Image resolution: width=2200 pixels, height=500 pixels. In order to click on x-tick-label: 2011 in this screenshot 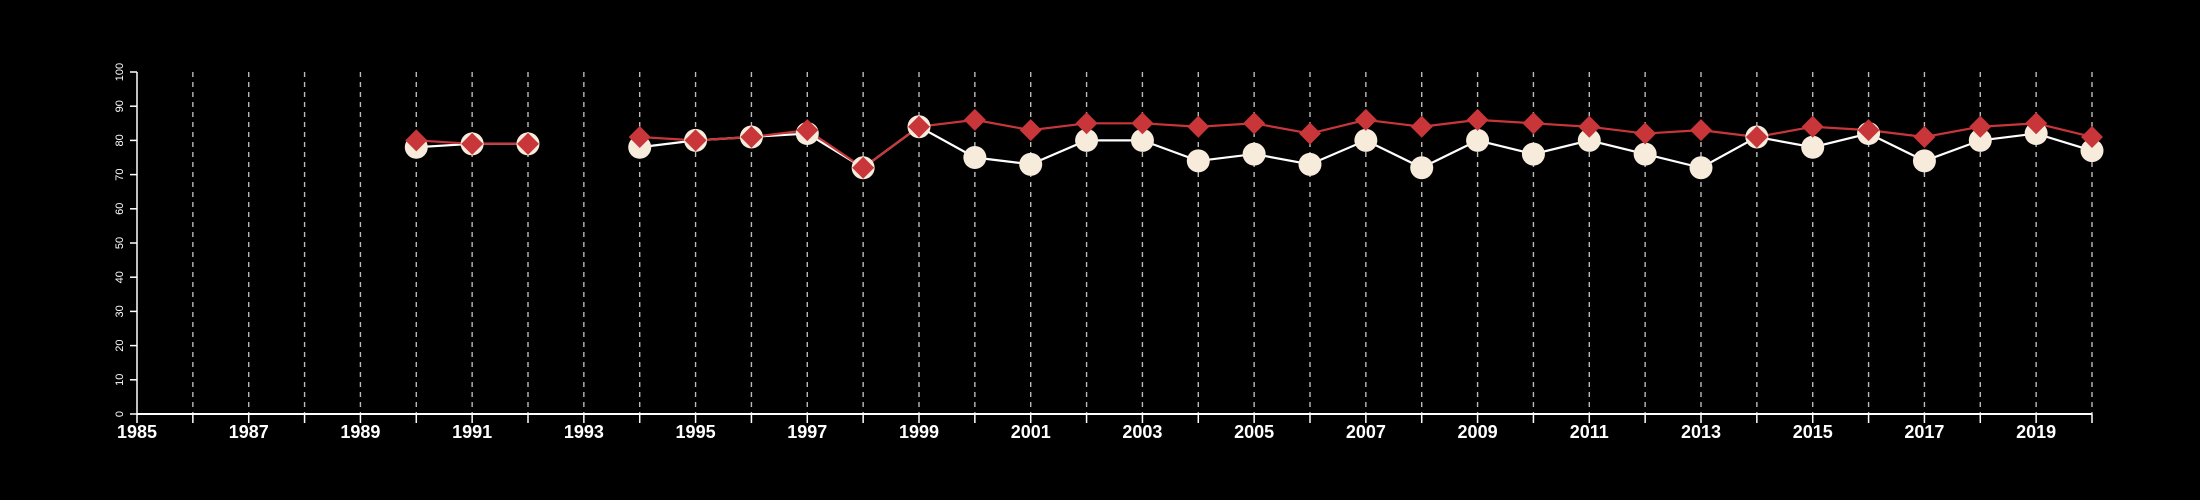, I will do `click(1589, 432)`.